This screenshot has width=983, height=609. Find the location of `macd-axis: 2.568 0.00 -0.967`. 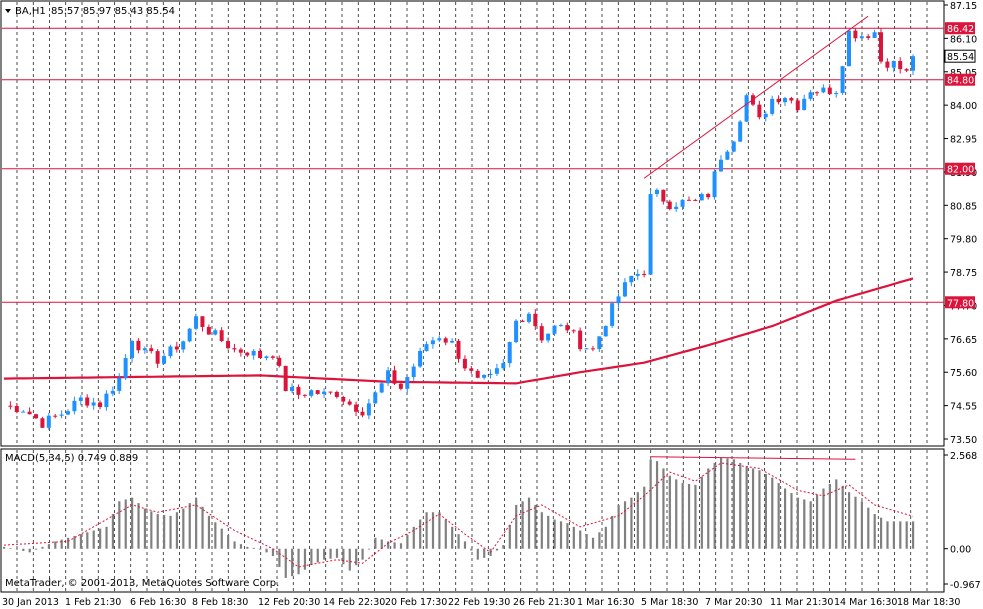

macd-axis: 2.568 0.00 -0.967 is located at coordinates (962, 521).